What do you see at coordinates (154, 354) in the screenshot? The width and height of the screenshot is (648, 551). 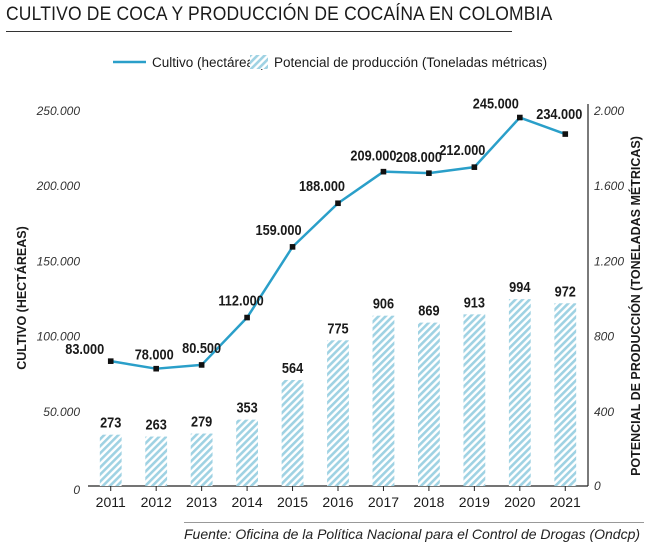 I see `line-label-2012: 78.000` at bounding box center [154, 354].